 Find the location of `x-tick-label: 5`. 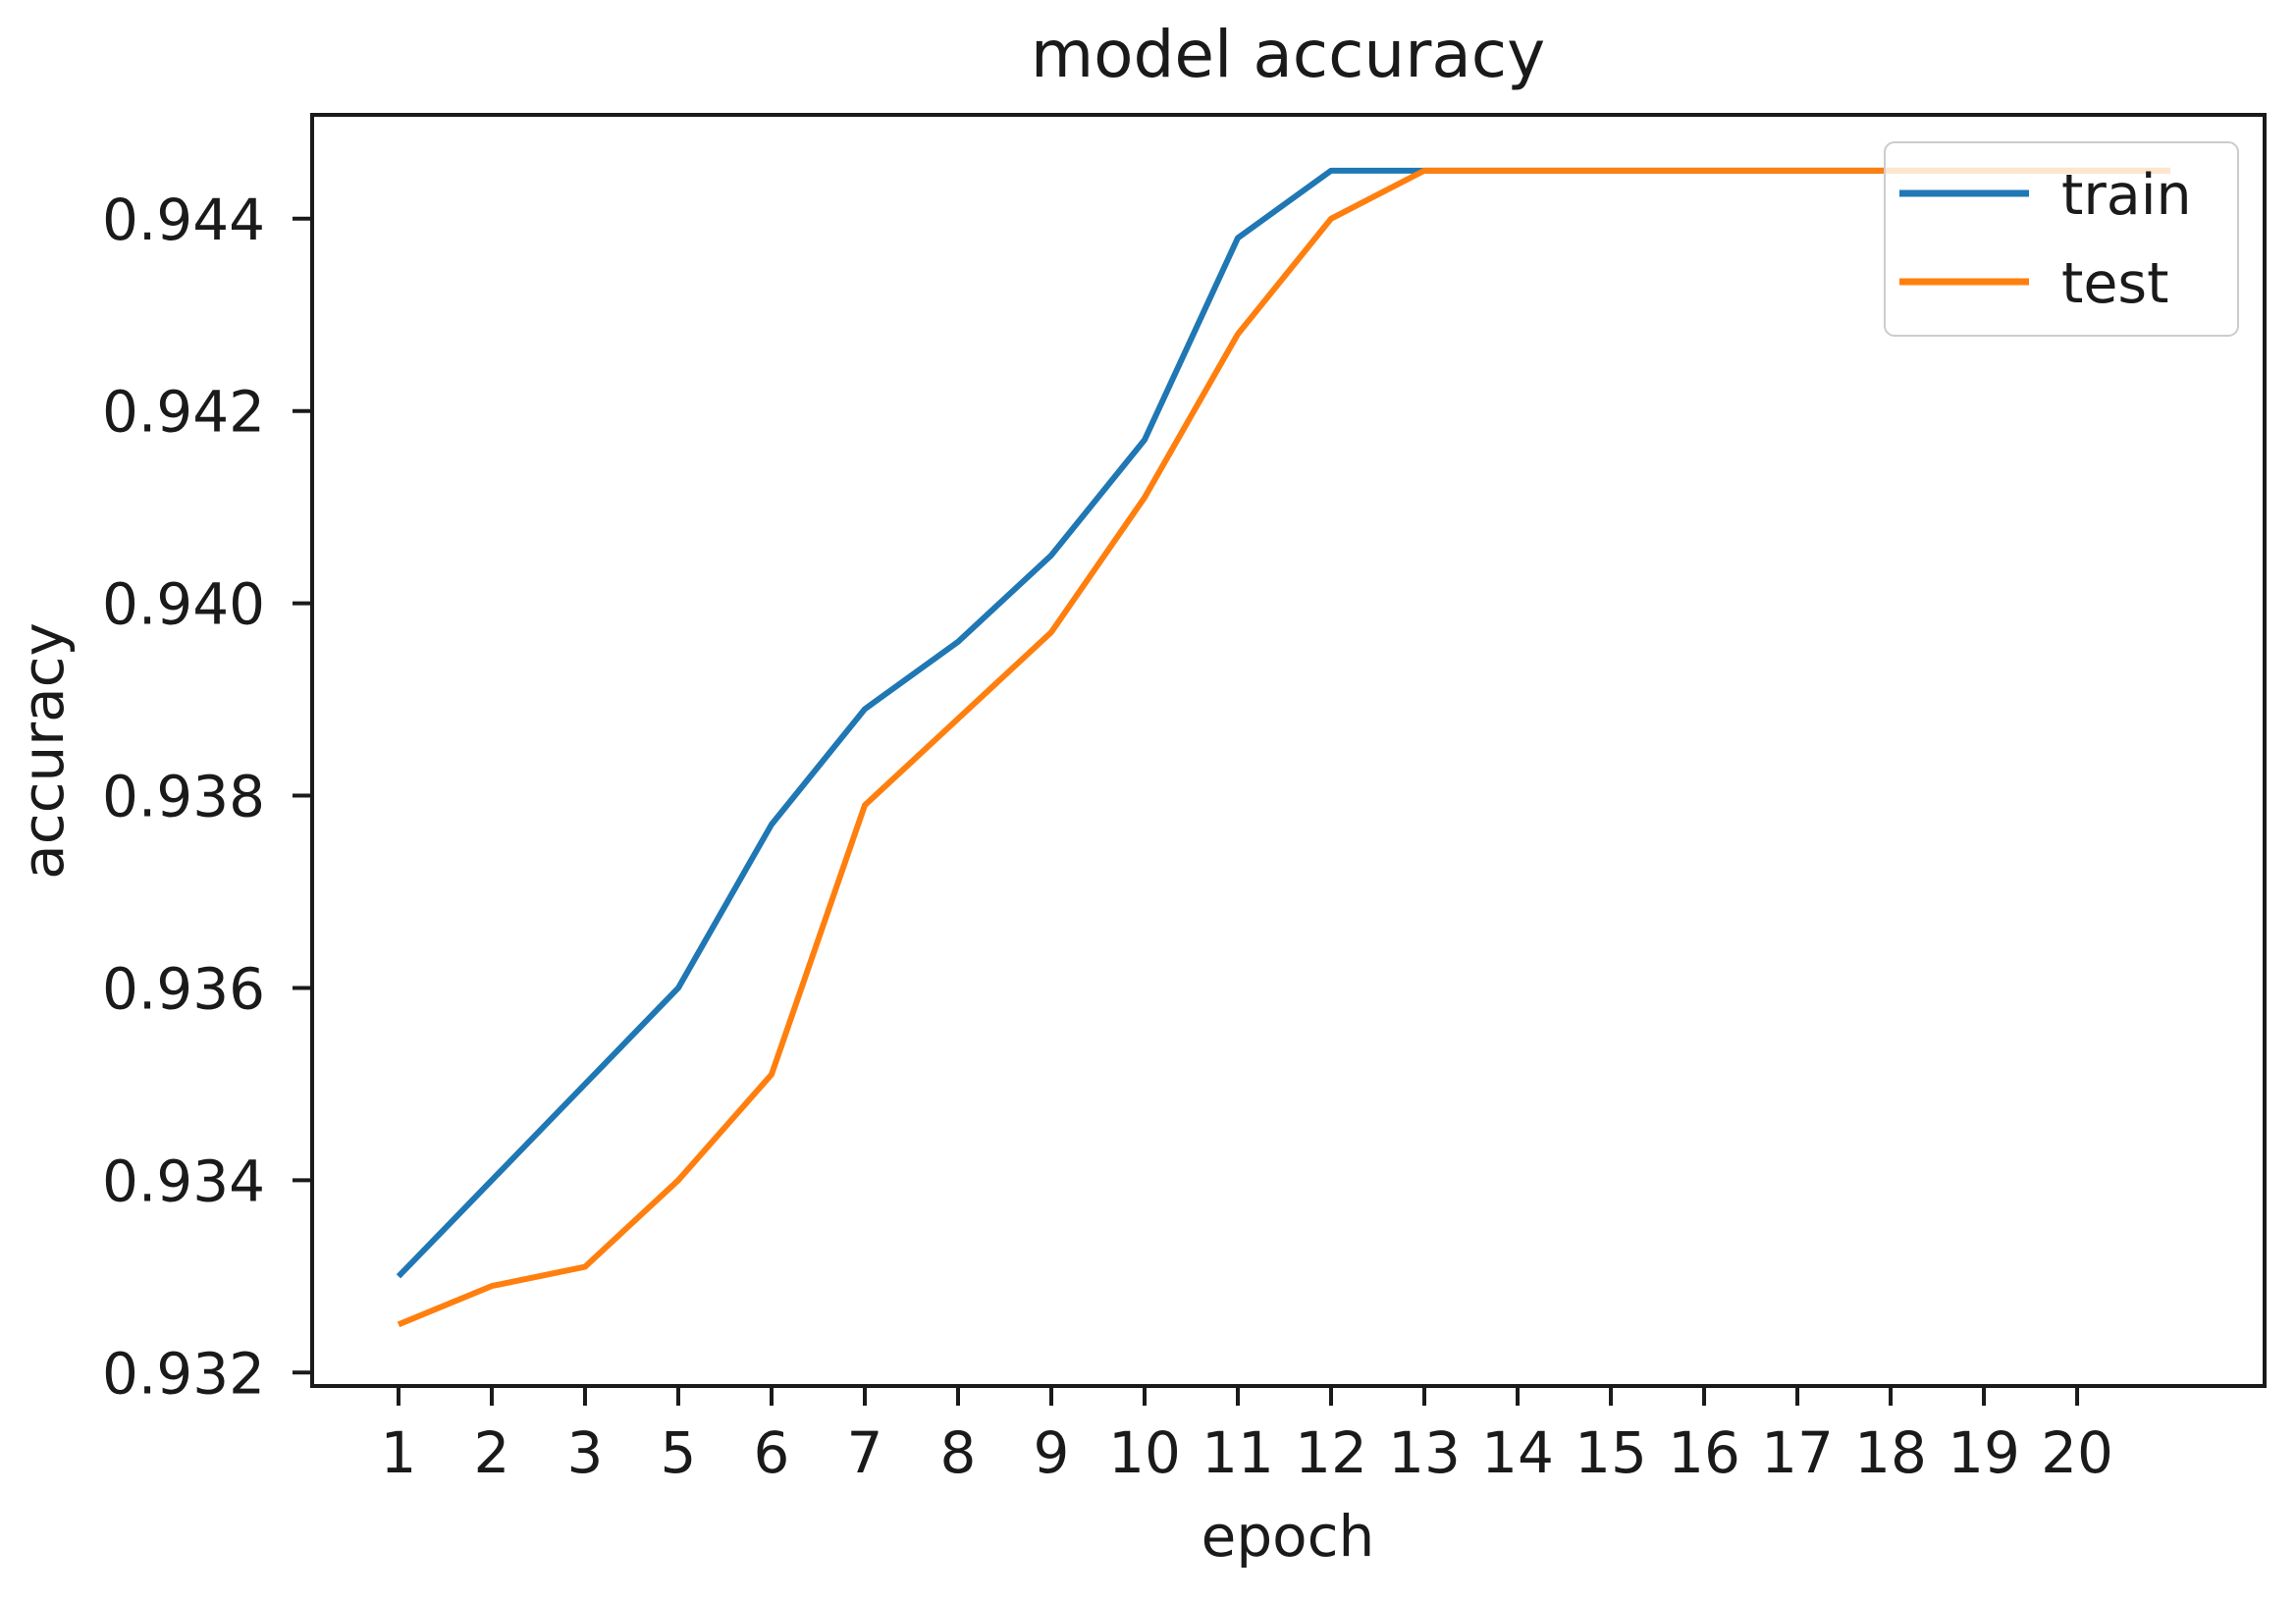

x-tick-label: 5 is located at coordinates (679, 1452).